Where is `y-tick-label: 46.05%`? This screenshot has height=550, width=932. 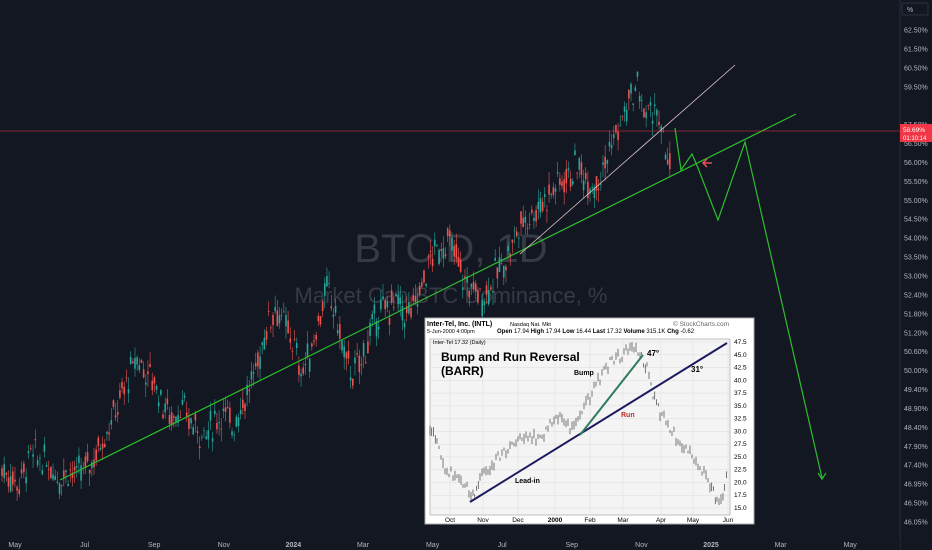
y-tick-label: 46.05% is located at coordinates (916, 523).